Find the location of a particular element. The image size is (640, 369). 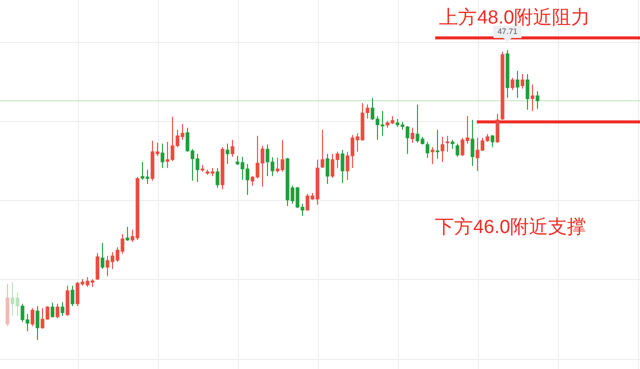

ref-line-label: 上方48.0附近阻力 is located at coordinates (514, 17).